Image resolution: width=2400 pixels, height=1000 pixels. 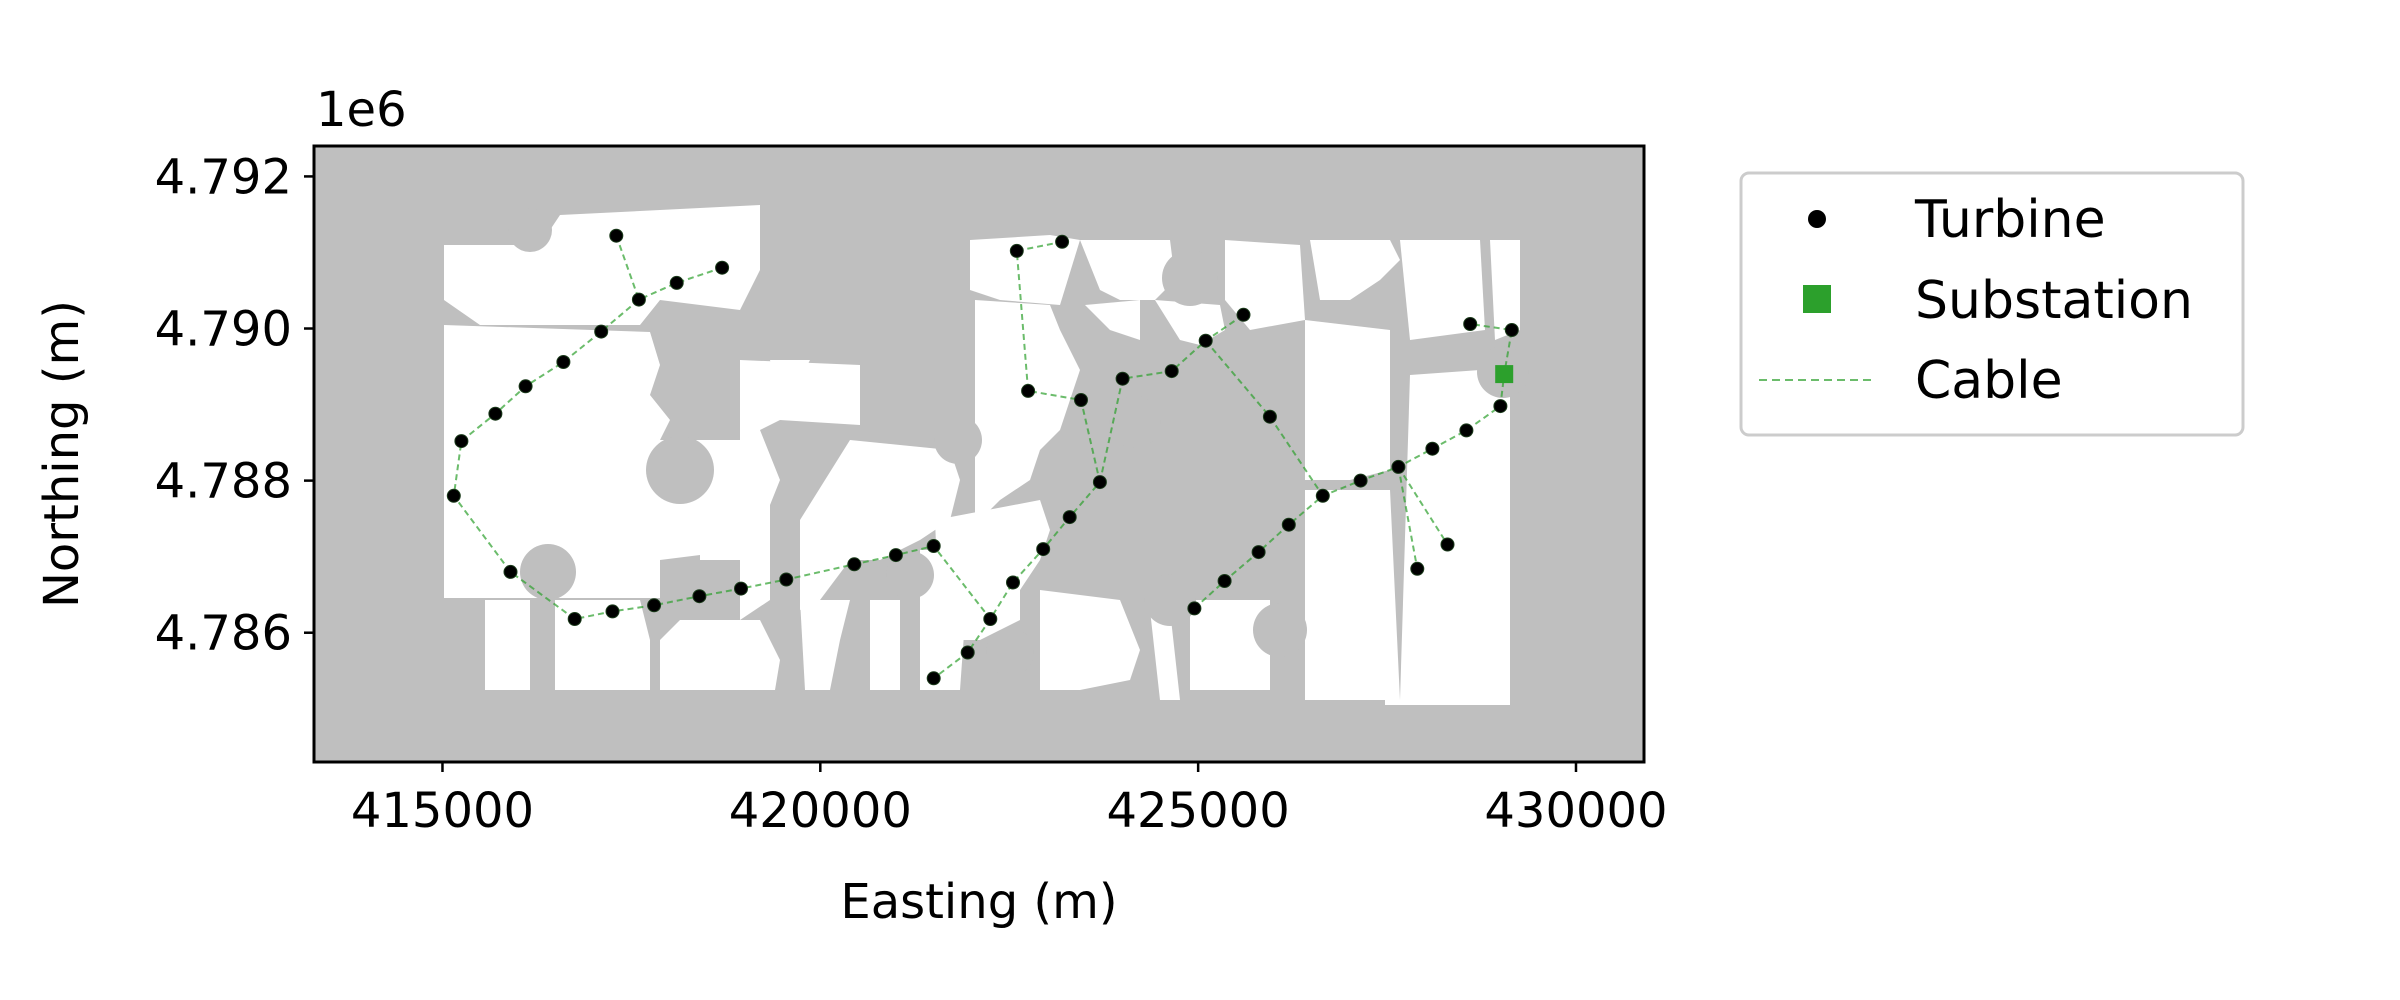 What do you see at coordinates (223, 177) in the screenshot?
I see `y-tick-label: 4.792` at bounding box center [223, 177].